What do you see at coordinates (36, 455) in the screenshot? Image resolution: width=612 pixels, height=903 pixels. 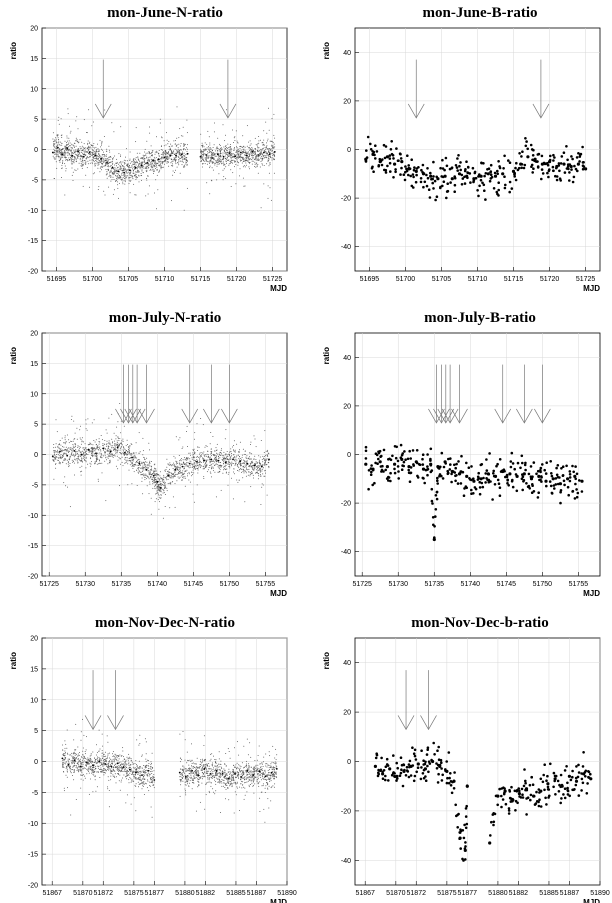 I see `y-tick-label: 0` at bounding box center [36, 455].